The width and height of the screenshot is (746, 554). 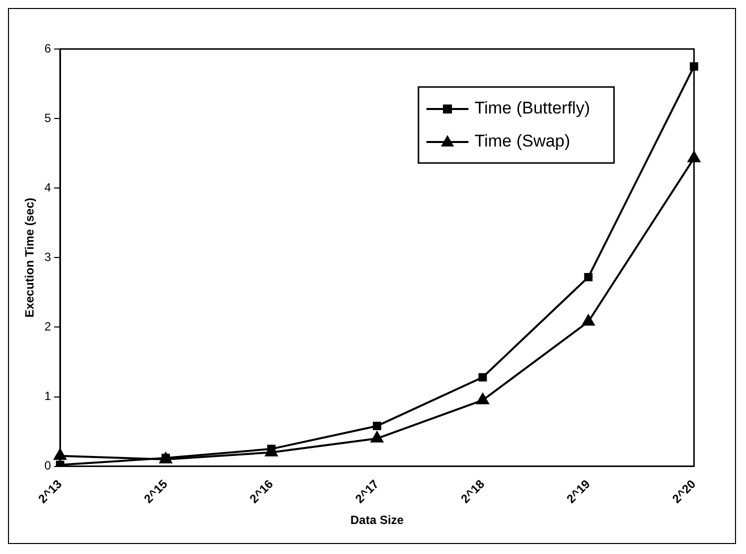 I want to click on y-tick-label: 6, so click(x=48, y=48).